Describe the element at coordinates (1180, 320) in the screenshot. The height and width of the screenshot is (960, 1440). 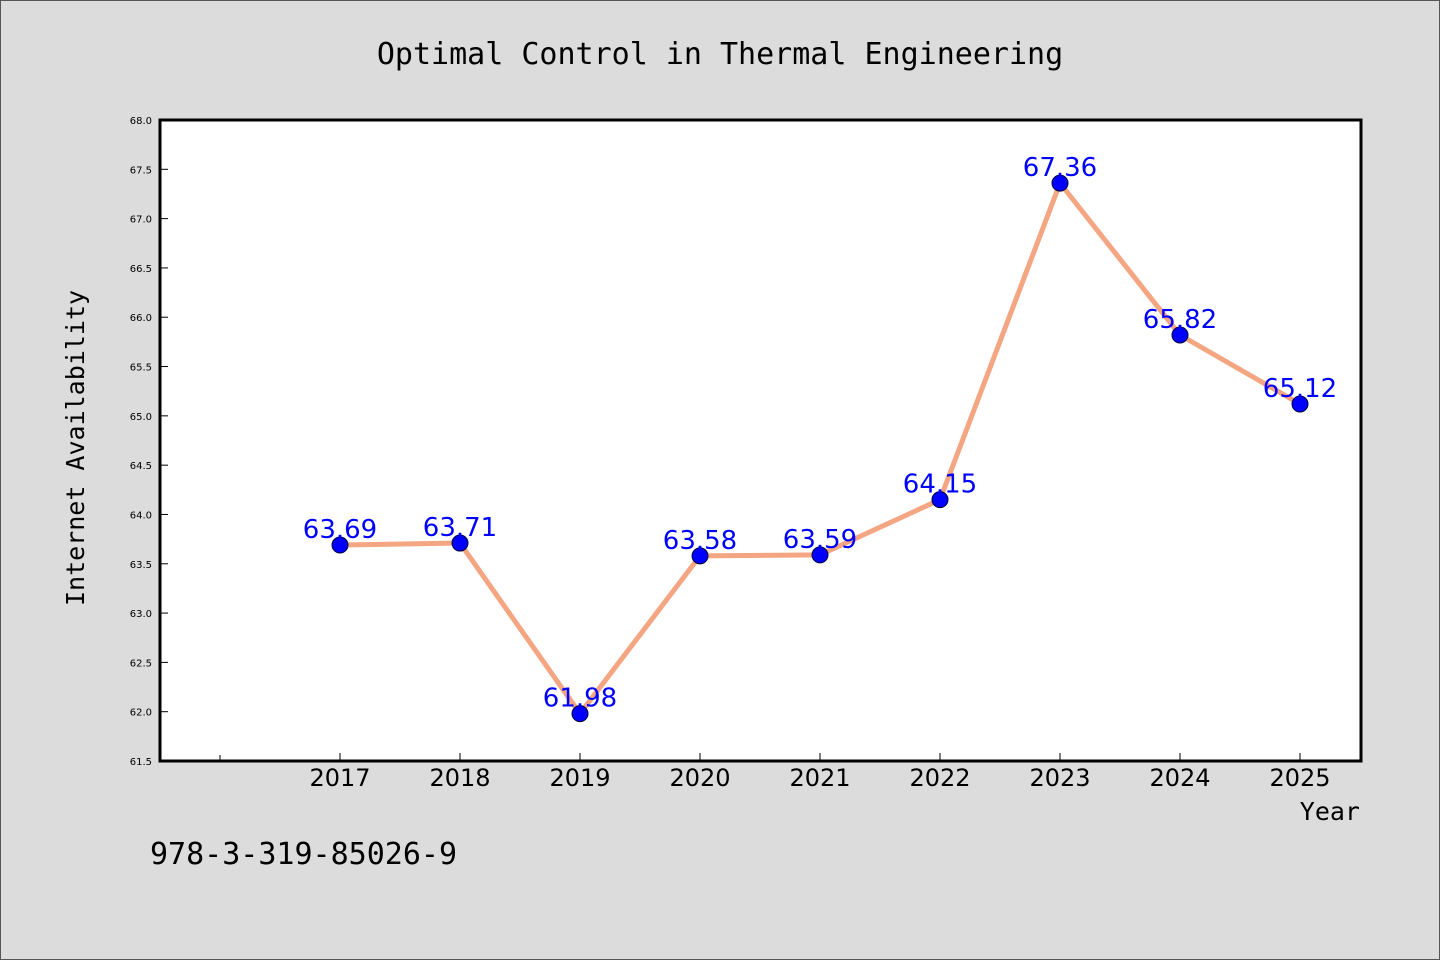
I see `data-label: 65.82` at that location.